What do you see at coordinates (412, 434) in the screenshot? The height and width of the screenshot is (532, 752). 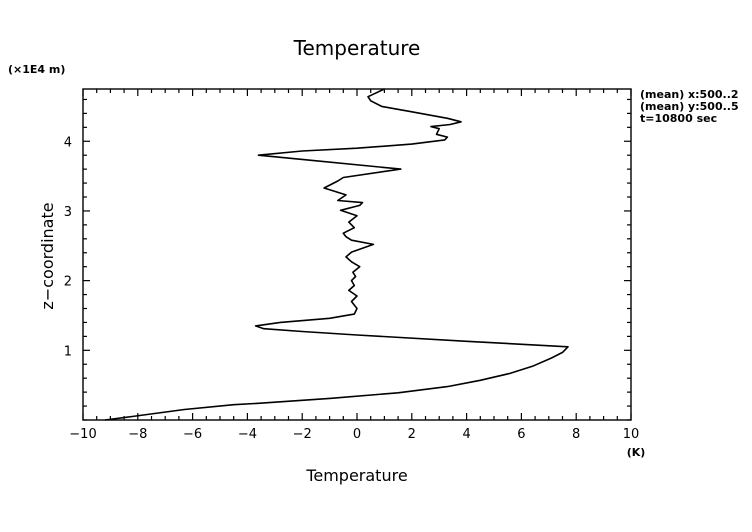 I see `x-tick-label: 2` at bounding box center [412, 434].